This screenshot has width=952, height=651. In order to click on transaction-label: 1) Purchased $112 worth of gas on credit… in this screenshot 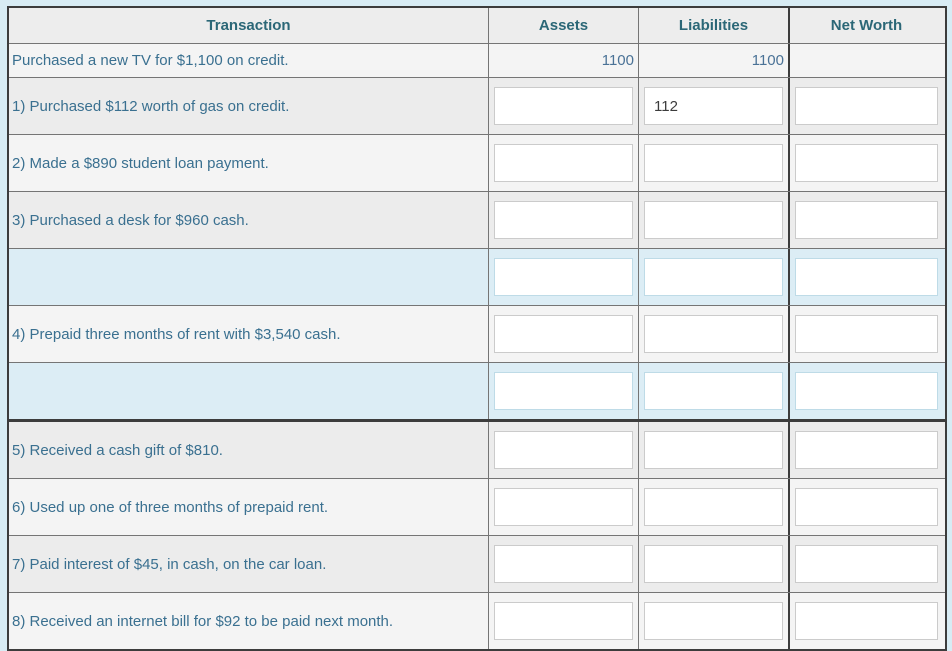, I will do `click(151, 106)`.